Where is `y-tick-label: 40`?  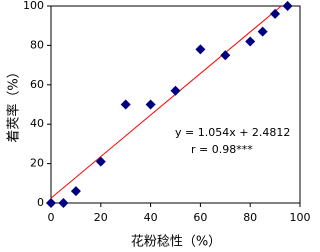
y-tick-label: 40 is located at coordinates (37, 123).